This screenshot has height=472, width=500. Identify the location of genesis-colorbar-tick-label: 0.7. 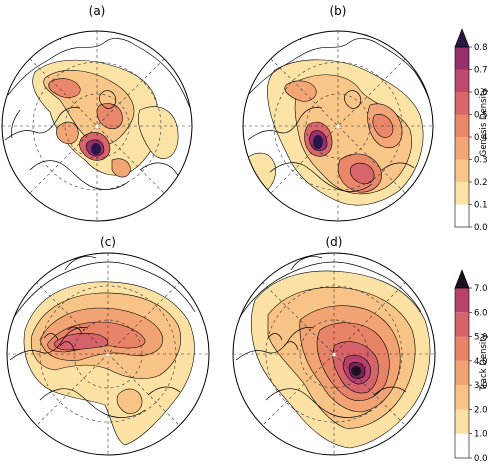
(481, 71).